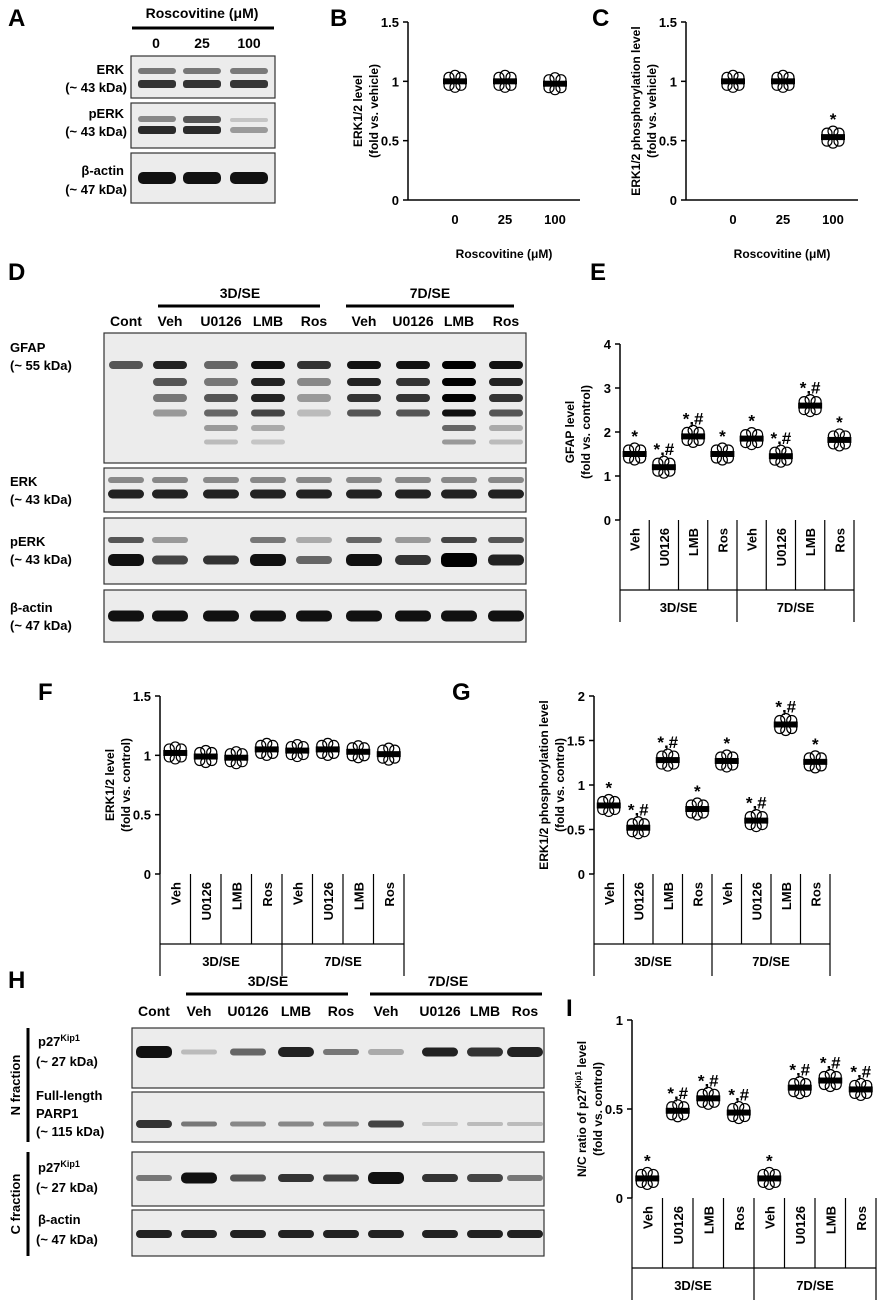  I want to click on group-label: 7D/SE, so click(771, 961).